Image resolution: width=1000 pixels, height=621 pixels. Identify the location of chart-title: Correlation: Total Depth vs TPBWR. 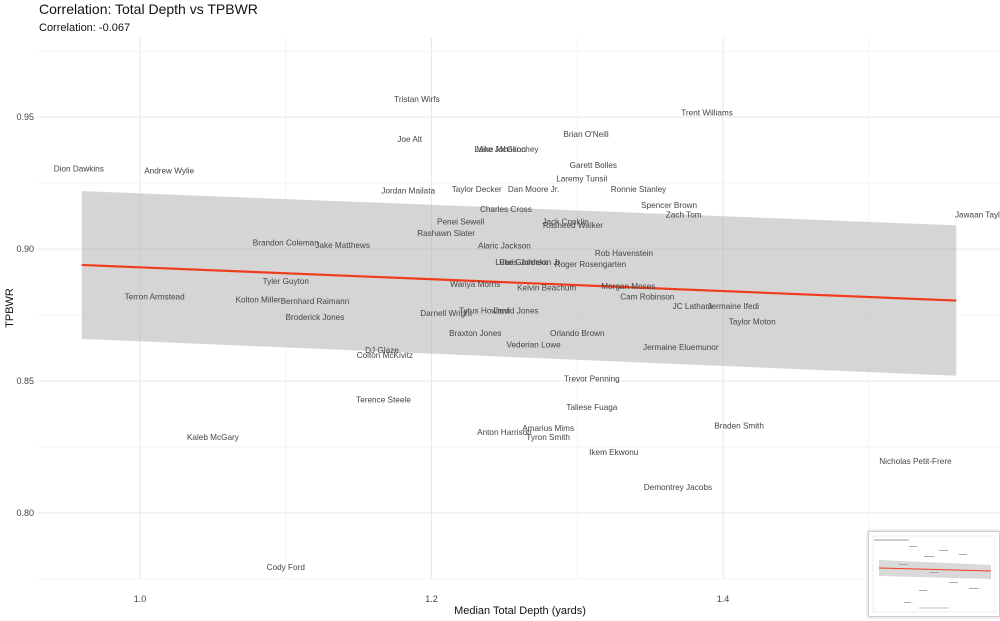
(148, 9).